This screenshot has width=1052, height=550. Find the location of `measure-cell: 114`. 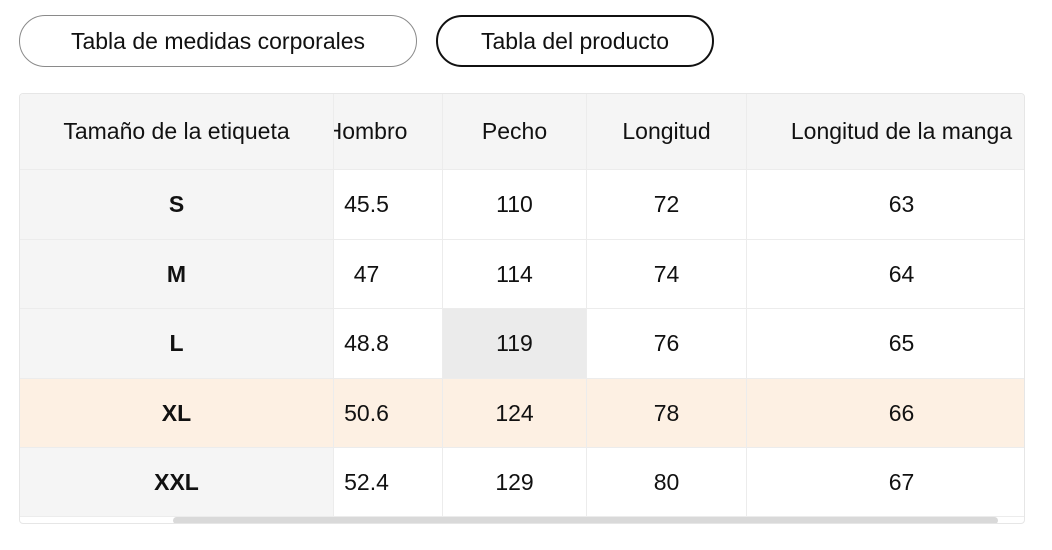

measure-cell: 114 is located at coordinates (515, 274).